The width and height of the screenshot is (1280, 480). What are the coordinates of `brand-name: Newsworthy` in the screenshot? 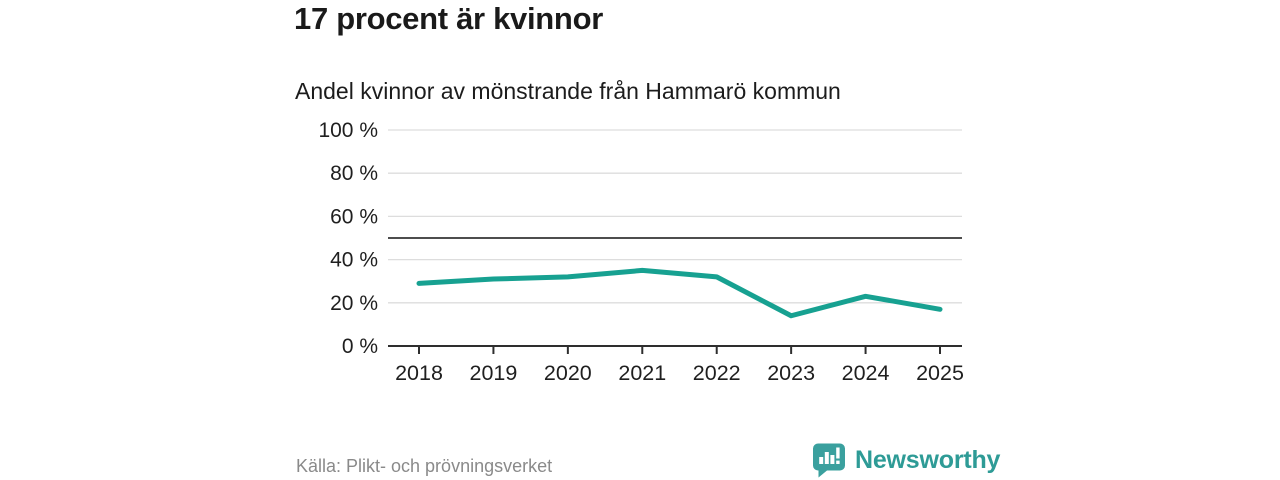 It's located at (928, 460).